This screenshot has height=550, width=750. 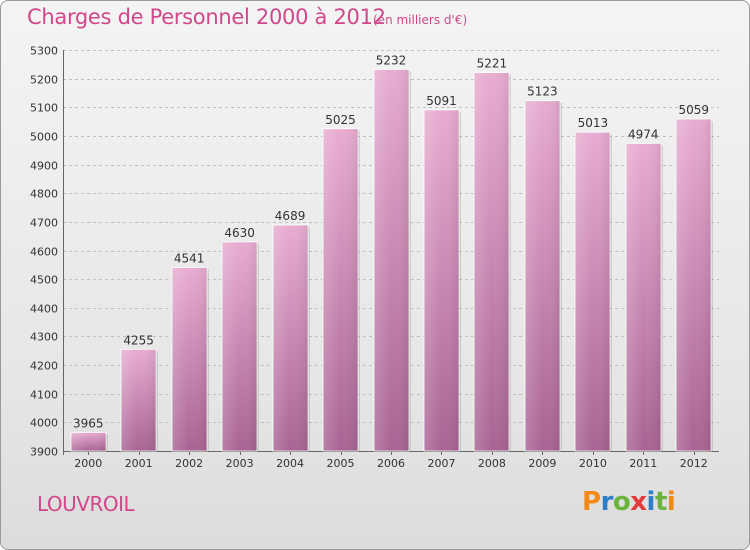 I want to click on y-tick-label: 5200, so click(x=44, y=80).